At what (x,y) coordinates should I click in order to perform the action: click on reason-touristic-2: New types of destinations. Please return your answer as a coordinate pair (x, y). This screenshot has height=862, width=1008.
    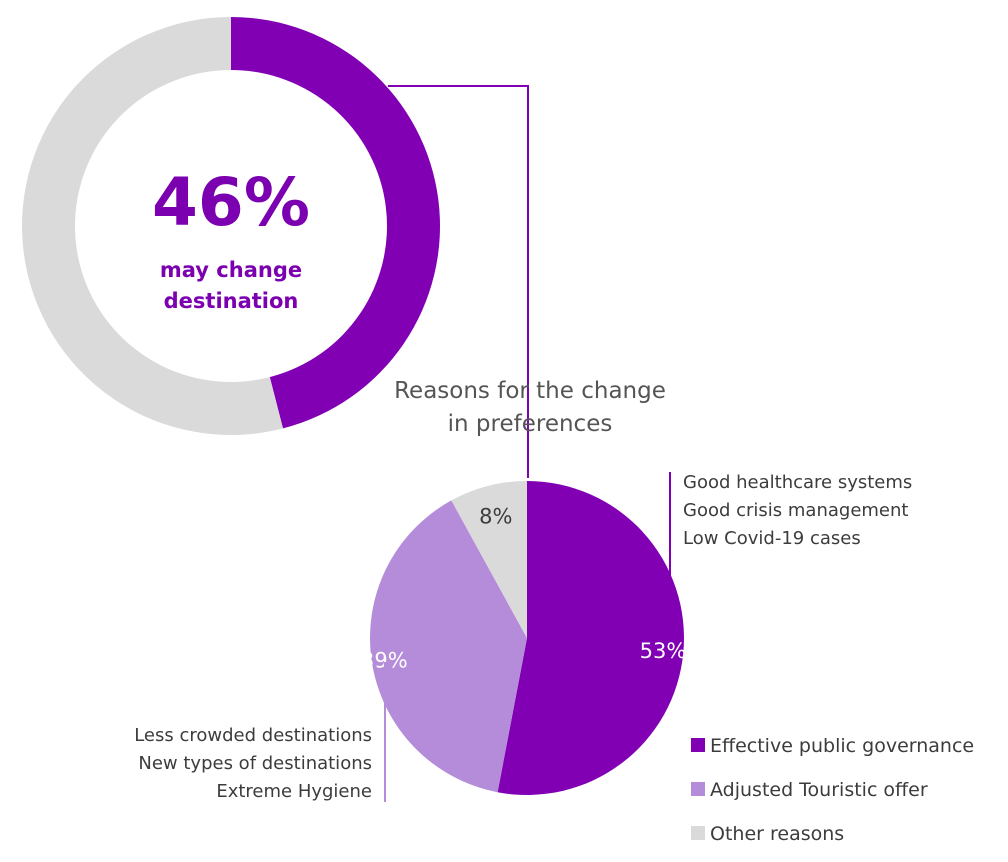
    Looking at the image, I should click on (255, 763).